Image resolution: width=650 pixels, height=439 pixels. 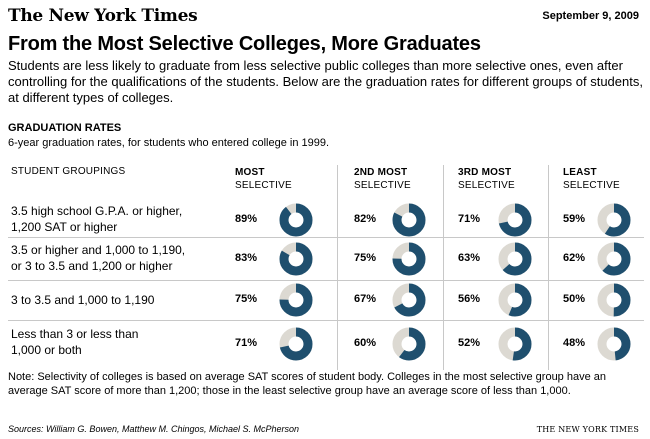 What do you see at coordinates (580, 172) in the screenshot?
I see `column-header-line1: LEAST` at bounding box center [580, 172].